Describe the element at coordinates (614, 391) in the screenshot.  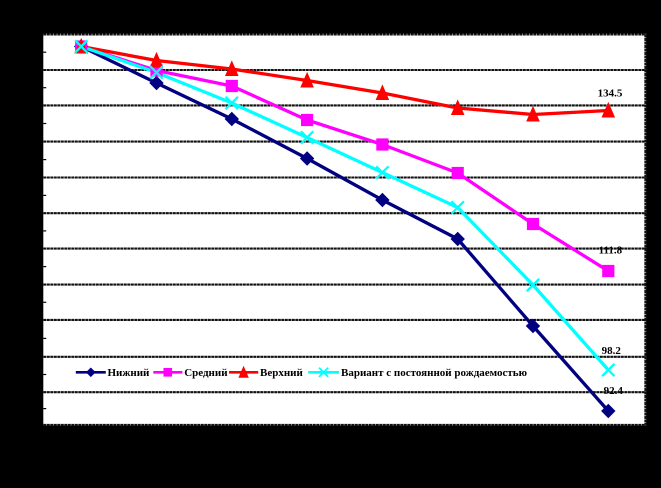
I see `svg-text: 92.4` at that location.